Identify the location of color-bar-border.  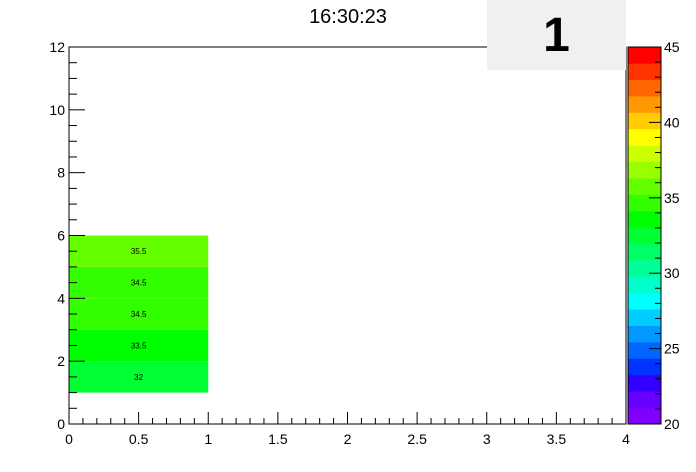
(644, 235).